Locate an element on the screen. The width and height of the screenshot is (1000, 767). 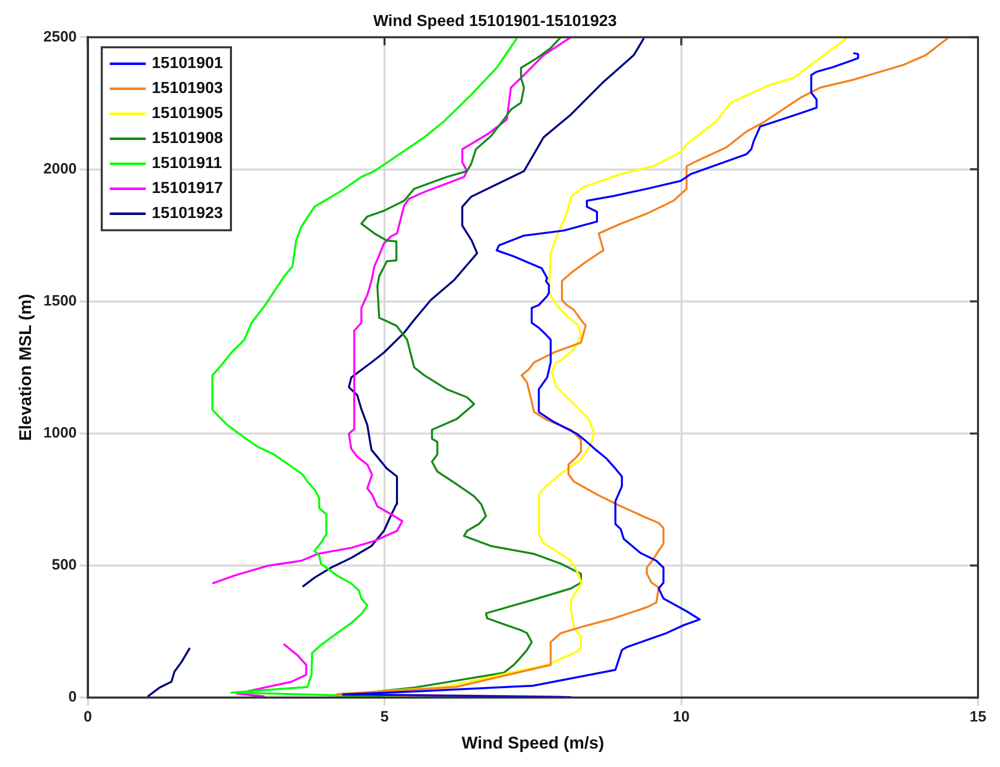
y-tick-label: 2000 is located at coordinates (60, 169).